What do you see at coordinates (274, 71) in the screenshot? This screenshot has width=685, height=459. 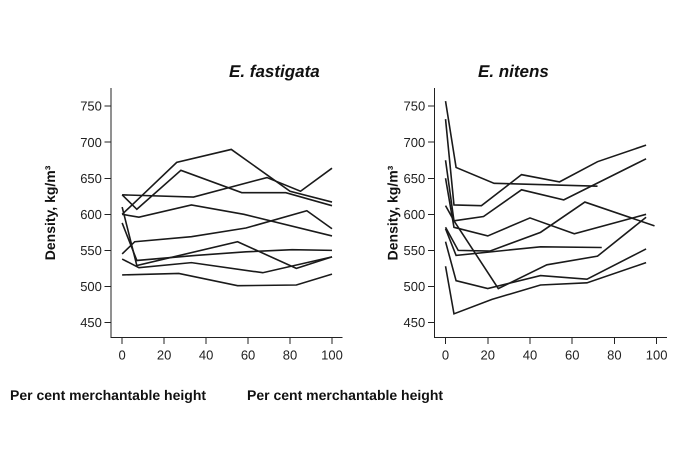 I see `chart-title: E. fastigata` at bounding box center [274, 71].